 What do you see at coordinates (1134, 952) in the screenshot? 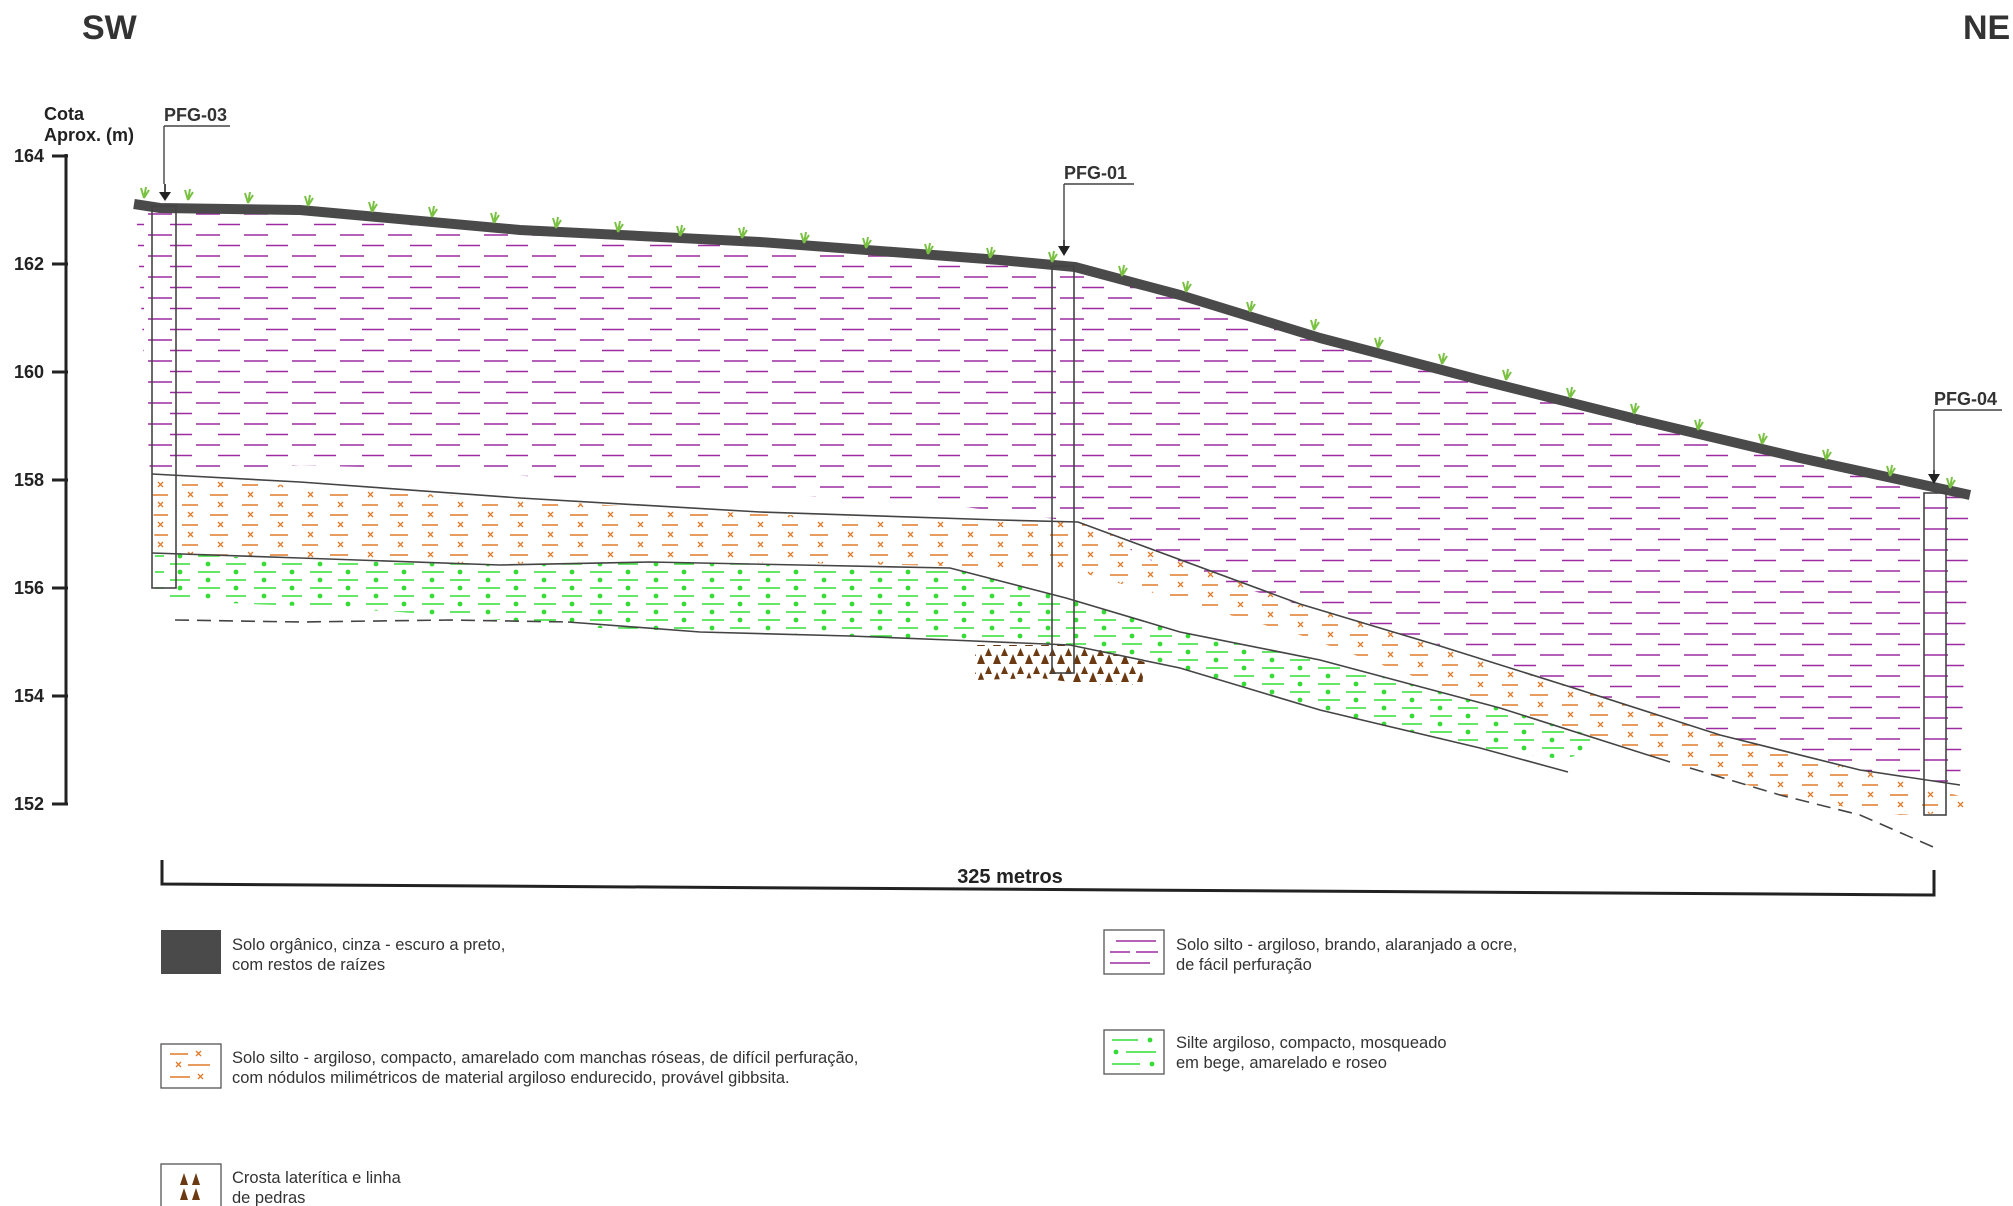
I see `legend-swatch-soft` at bounding box center [1134, 952].